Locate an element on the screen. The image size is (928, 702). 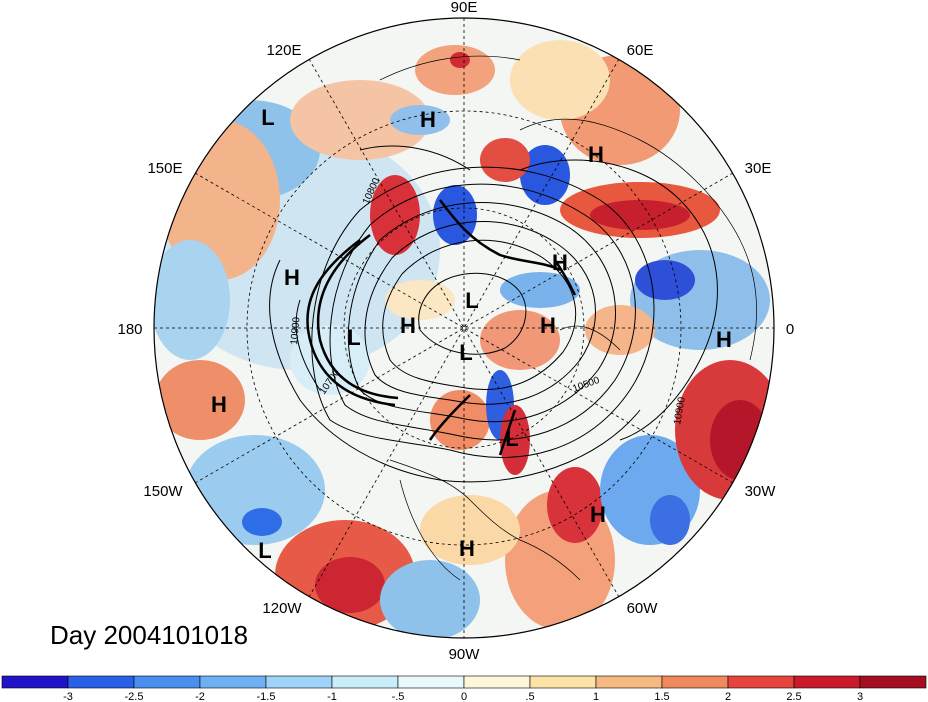
colorbar-tick-label: 1.5 is located at coordinates (661, 696).